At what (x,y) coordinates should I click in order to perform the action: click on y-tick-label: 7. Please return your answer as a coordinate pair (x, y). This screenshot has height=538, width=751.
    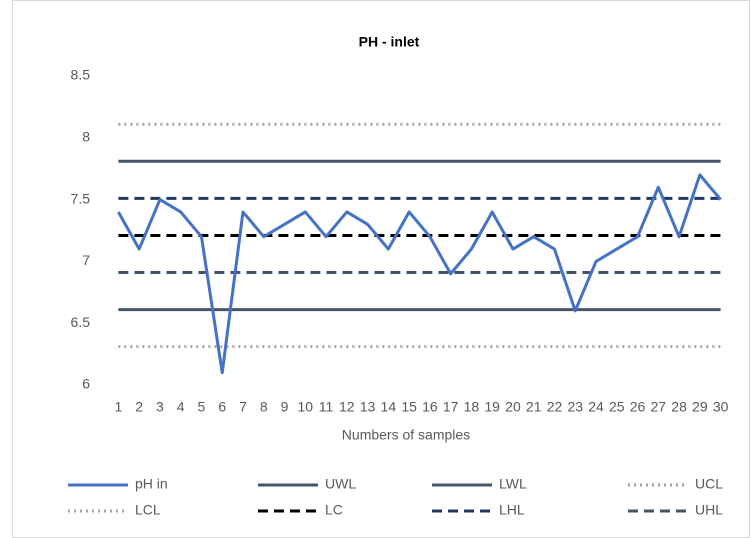
    Looking at the image, I should click on (86, 260).